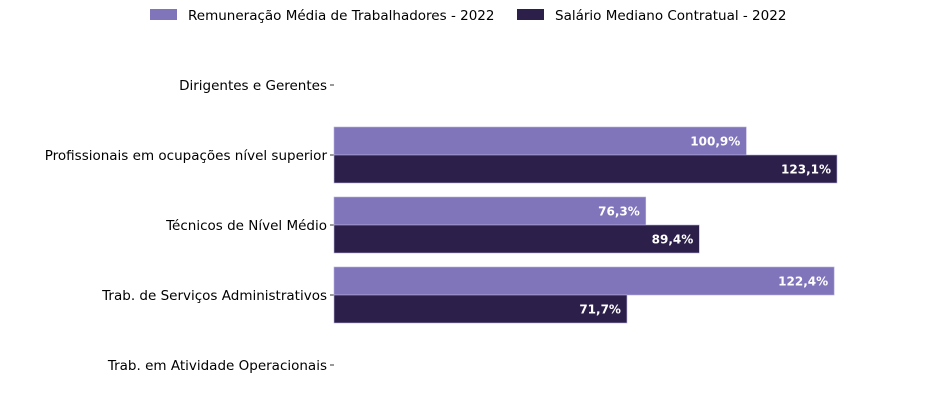 The height and width of the screenshot is (412, 950). I want to click on bar-value-label: 122,4%, so click(803, 282).